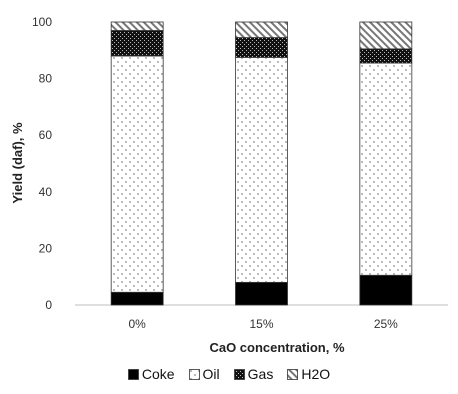 The width and height of the screenshot is (458, 394). I want to click on x-tick-label: 0%, so click(137, 324).